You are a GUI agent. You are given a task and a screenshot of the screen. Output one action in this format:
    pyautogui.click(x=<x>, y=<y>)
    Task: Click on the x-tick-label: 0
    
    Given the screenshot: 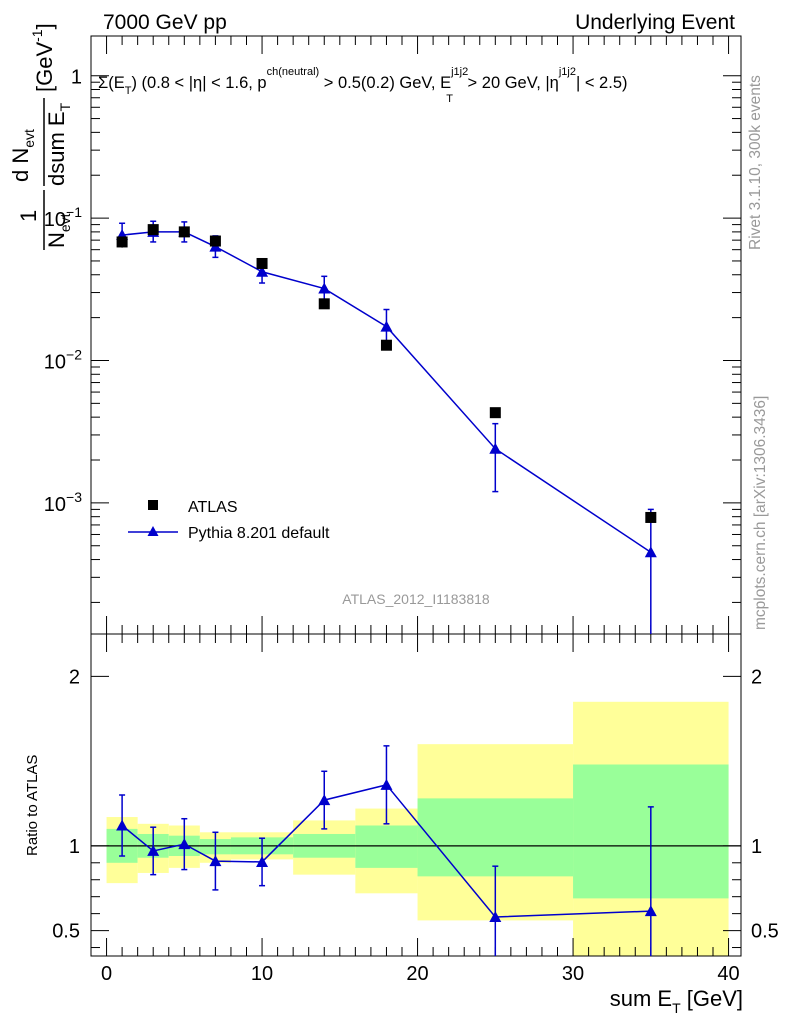 What is the action you would take?
    pyautogui.click(x=106, y=974)
    